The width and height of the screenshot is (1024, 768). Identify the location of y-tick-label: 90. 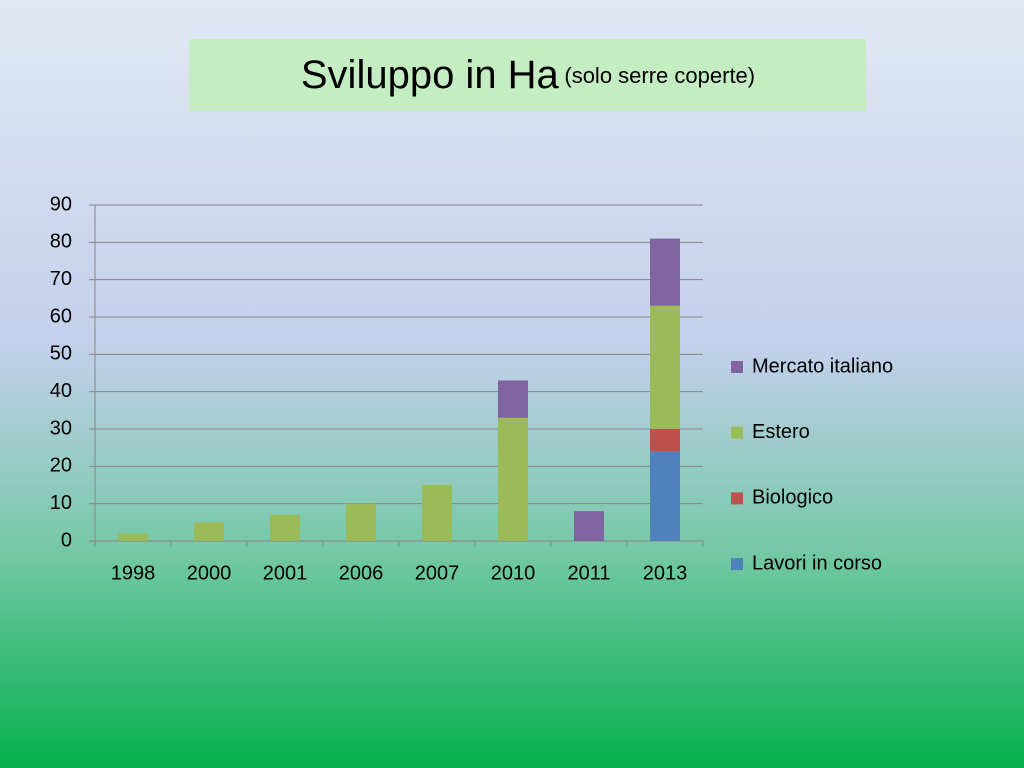
(61, 204).